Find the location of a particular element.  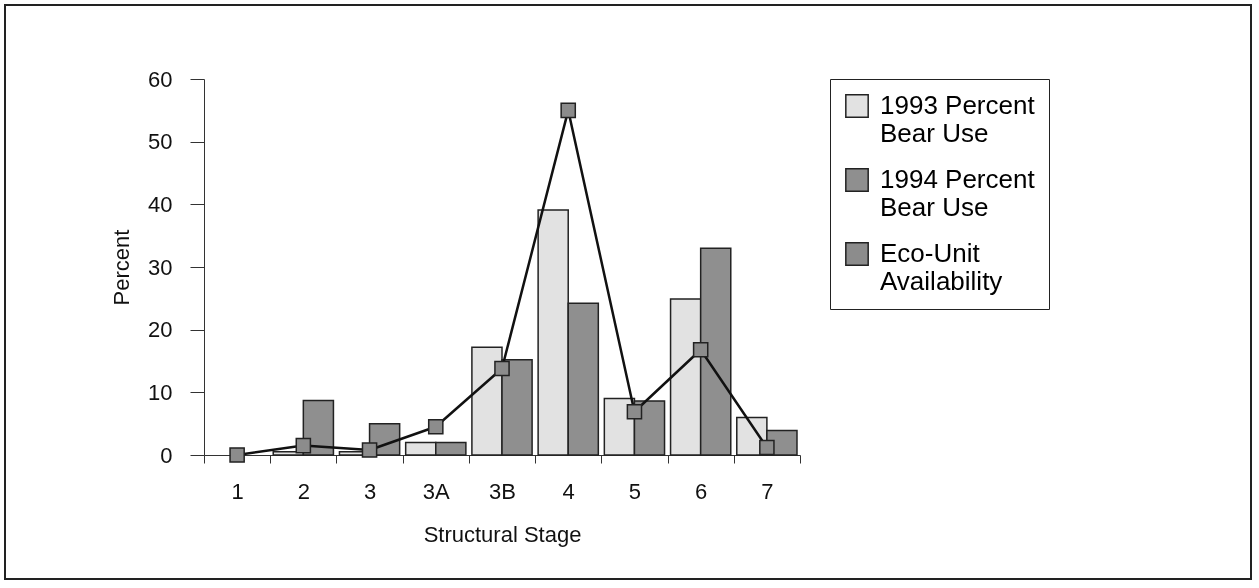

y-tick-label: 0 is located at coordinates (166, 455).